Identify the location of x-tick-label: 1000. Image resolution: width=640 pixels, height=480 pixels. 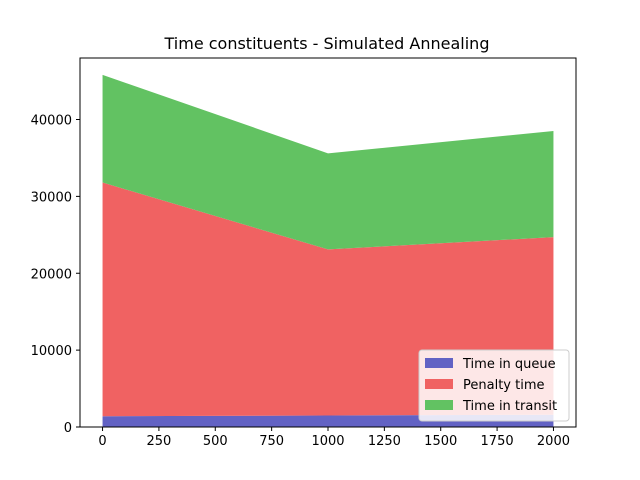
(327, 441).